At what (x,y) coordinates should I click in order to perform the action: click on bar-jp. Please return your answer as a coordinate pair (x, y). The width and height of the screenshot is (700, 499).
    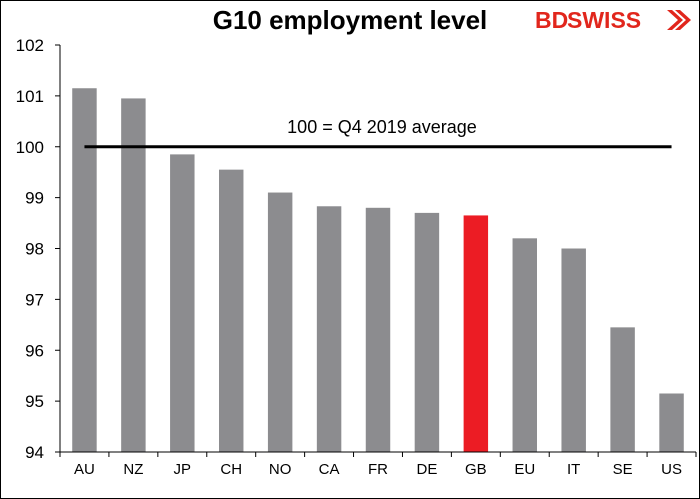
    Looking at the image, I should click on (182, 303).